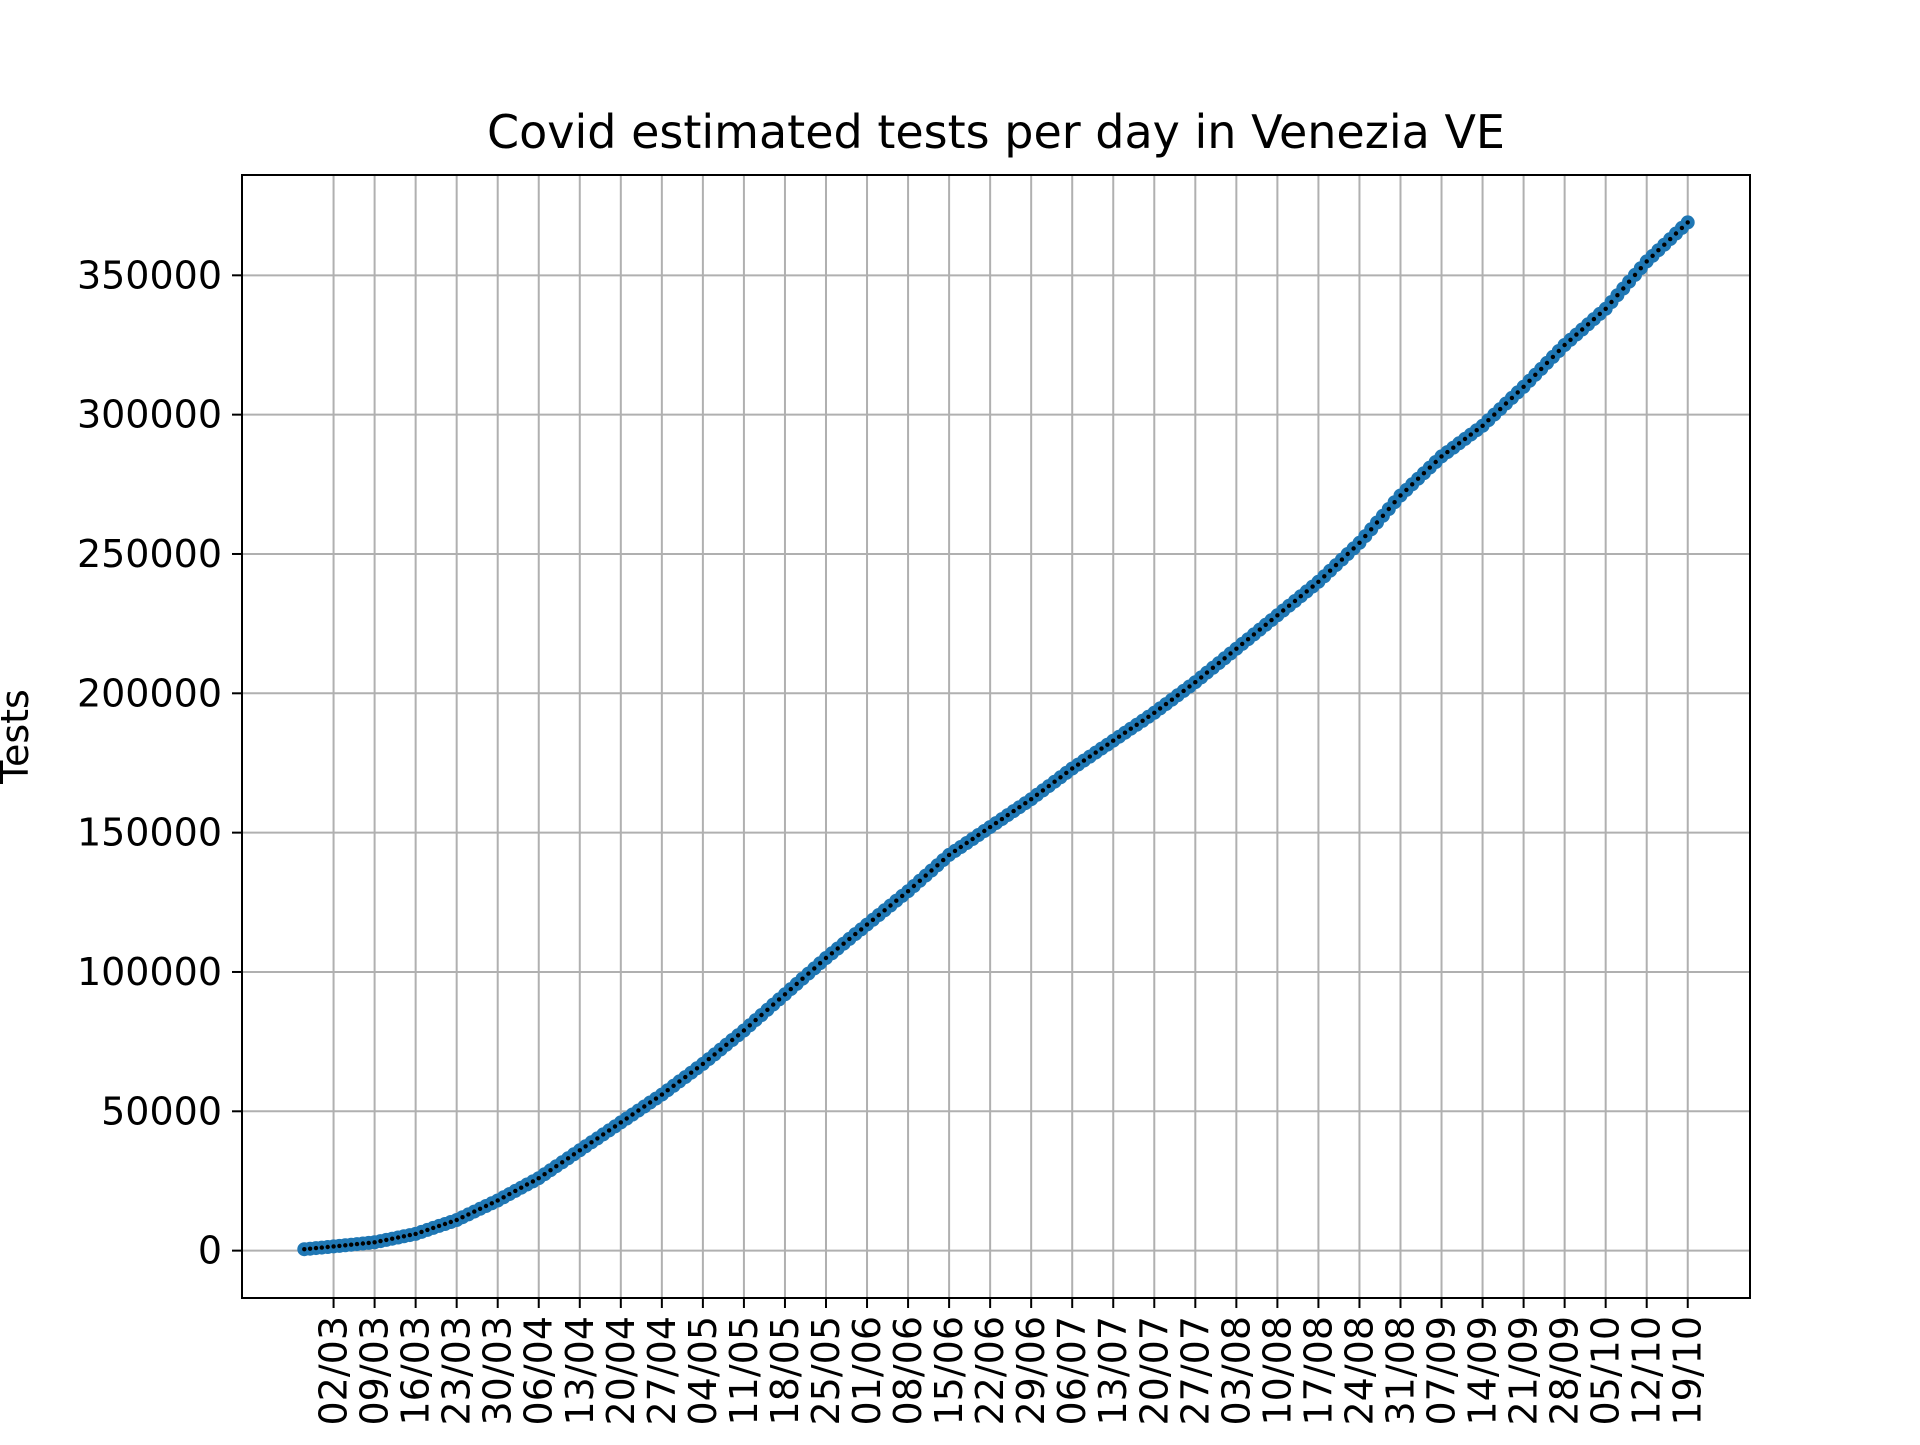  What do you see at coordinates (1031, 1371) in the screenshot?
I see `x-tick-label: 29/06` at bounding box center [1031, 1371].